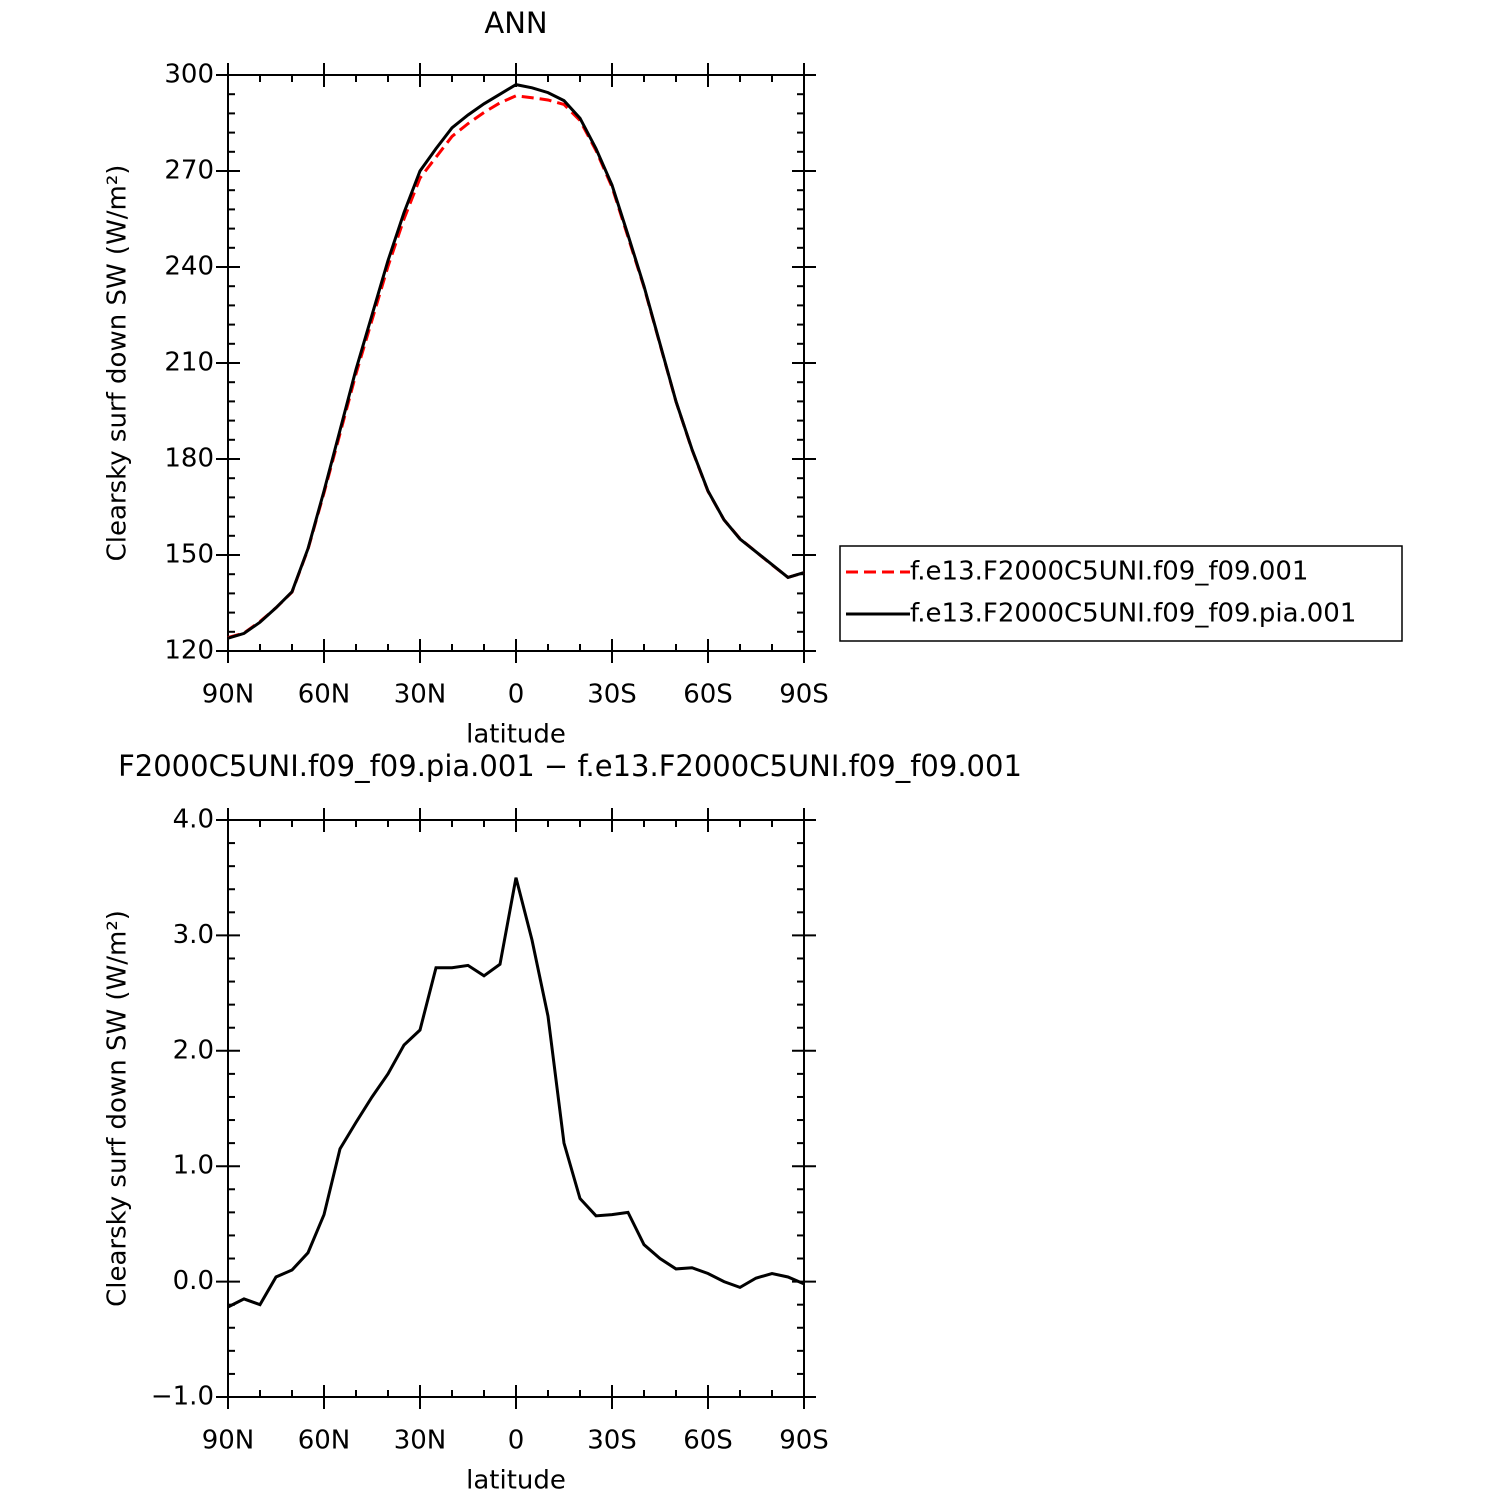  What do you see at coordinates (515, 23) in the screenshot?
I see `chart-title: ANN` at bounding box center [515, 23].